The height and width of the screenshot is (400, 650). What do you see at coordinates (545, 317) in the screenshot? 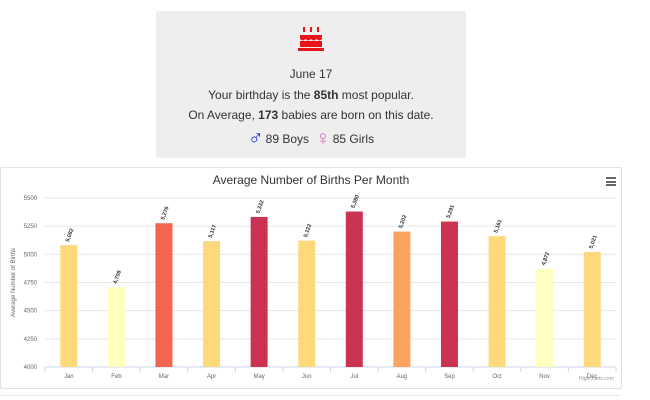
I see `bar-nov` at bounding box center [545, 317].